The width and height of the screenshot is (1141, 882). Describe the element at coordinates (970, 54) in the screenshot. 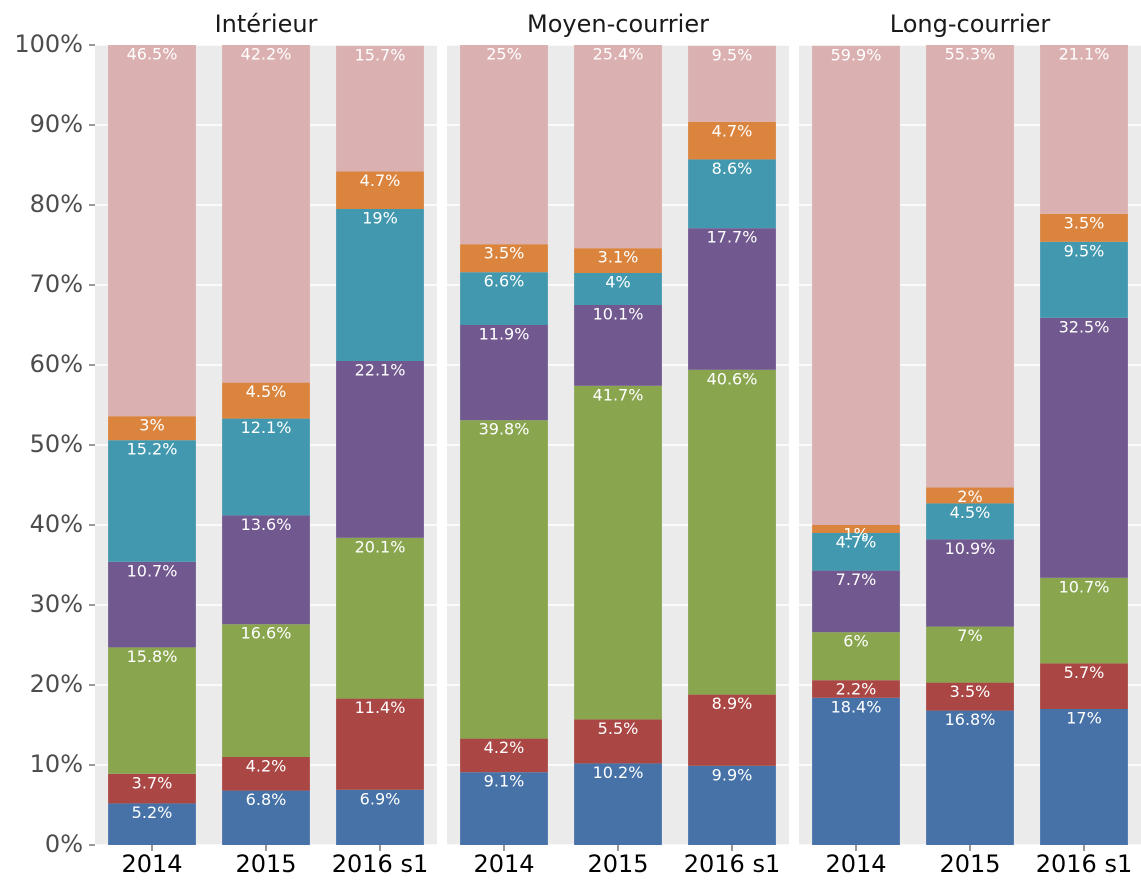

I see `value-label: 55.3%` at that location.